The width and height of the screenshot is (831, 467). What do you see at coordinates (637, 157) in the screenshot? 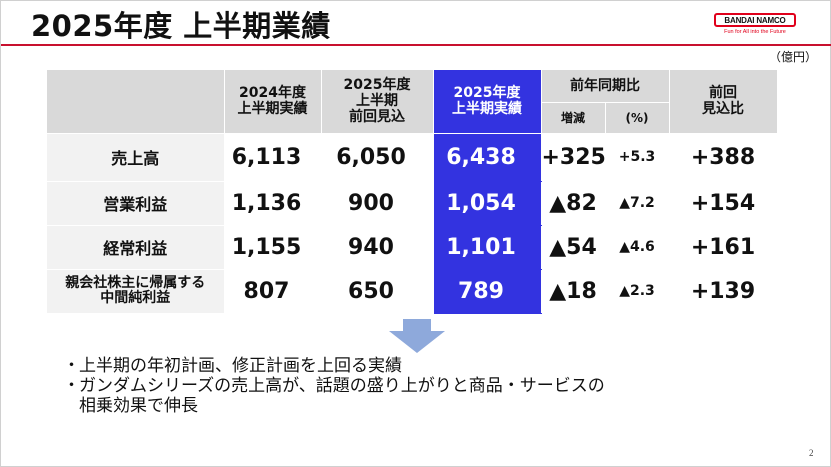
I see `cell-pct: +5.3` at bounding box center [637, 157].